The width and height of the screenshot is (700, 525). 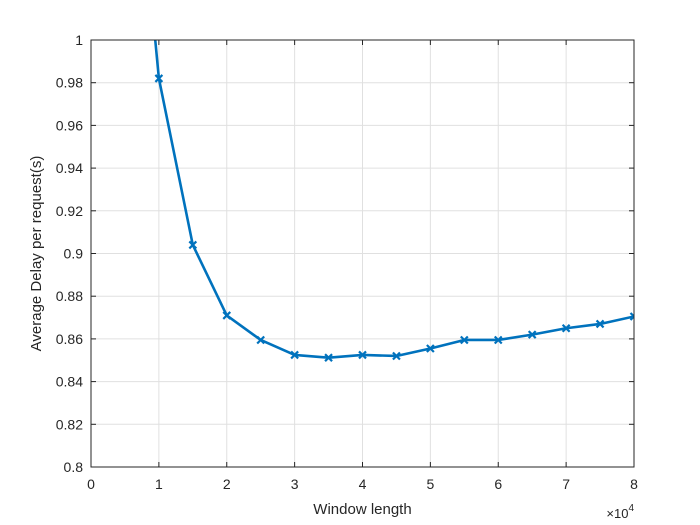 I want to click on x-tick-label: 0, so click(x=91, y=484).